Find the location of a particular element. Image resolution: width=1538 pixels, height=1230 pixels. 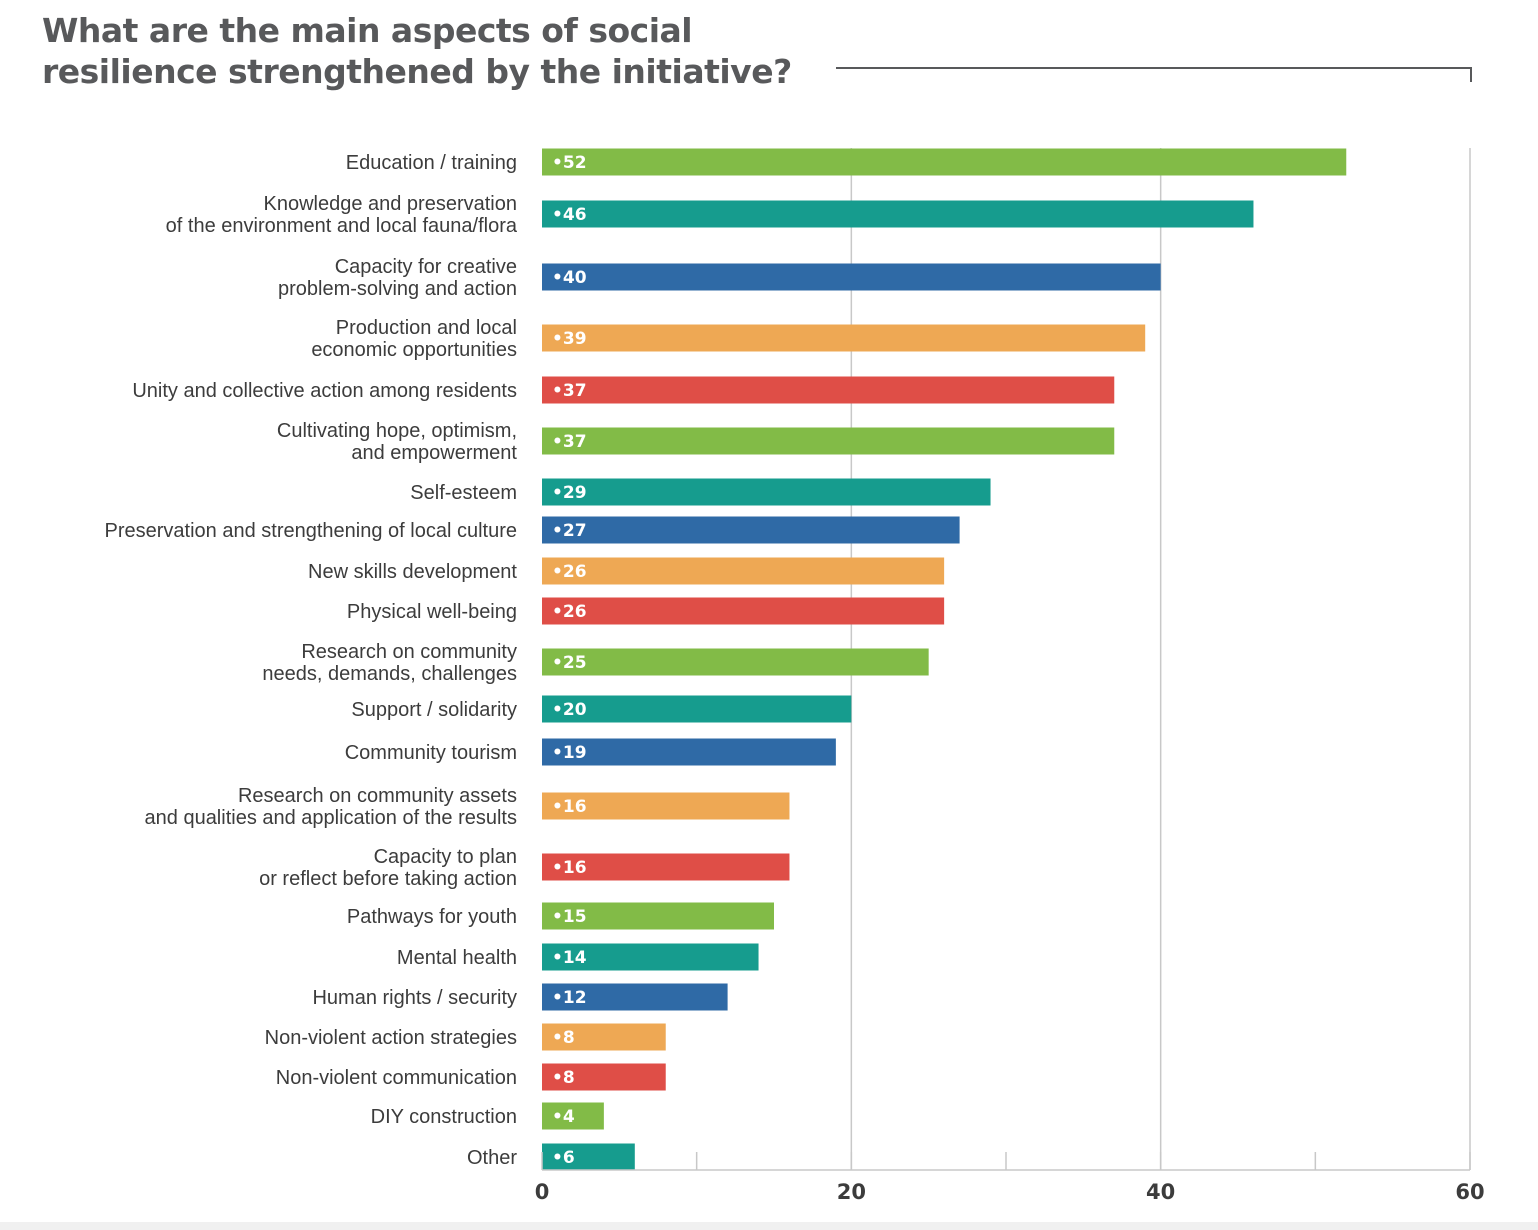

category-label: Non-violent action strategies is located at coordinates (391, 1038).